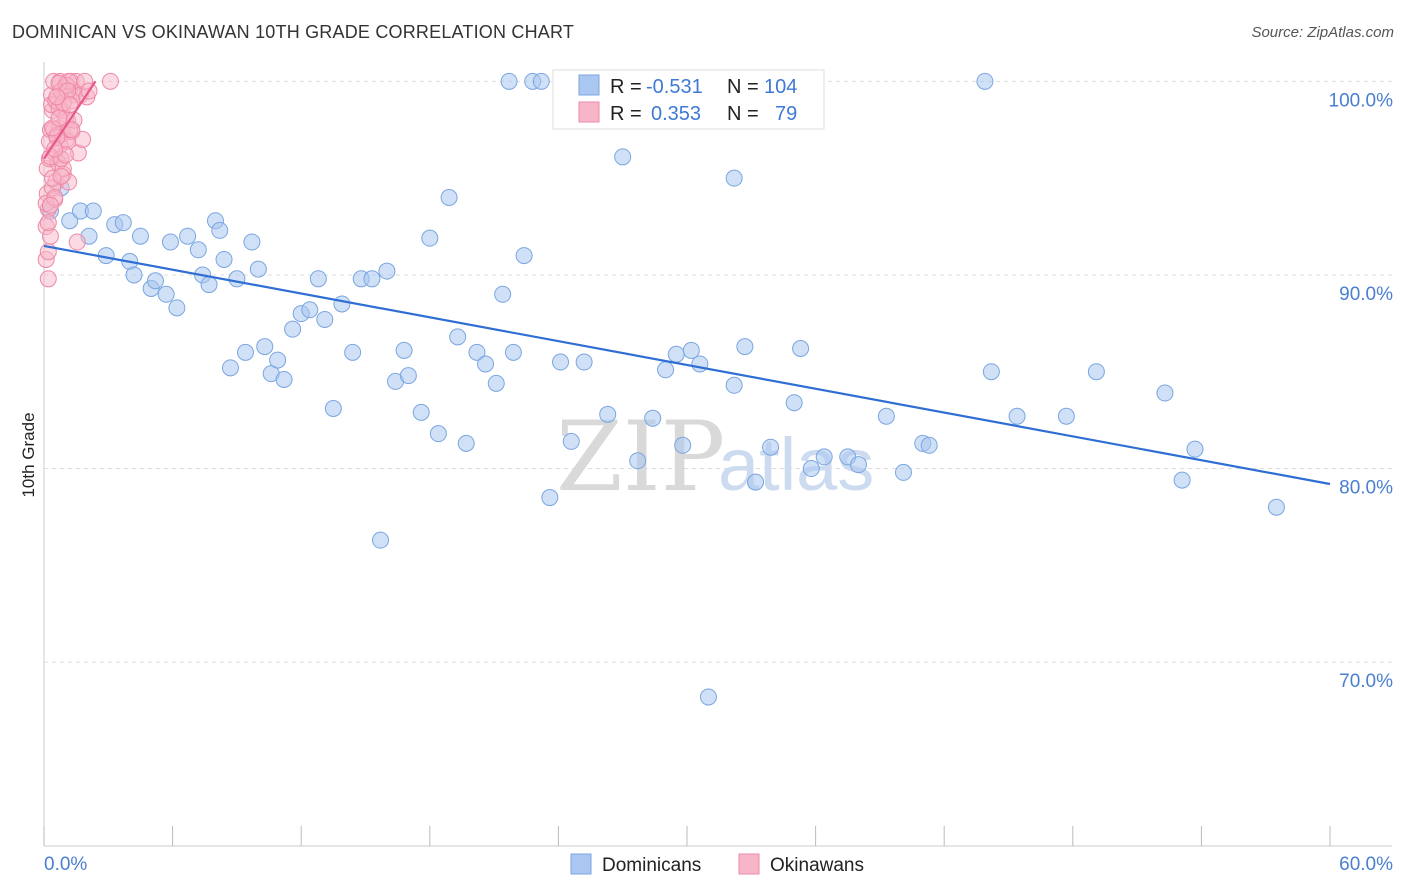 This screenshot has width=1406, height=892. Describe the element at coordinates (688, 99) in the screenshot. I see `stats-legend: R = -0.531 N = 104 R = 0.353 N = 79` at that location.